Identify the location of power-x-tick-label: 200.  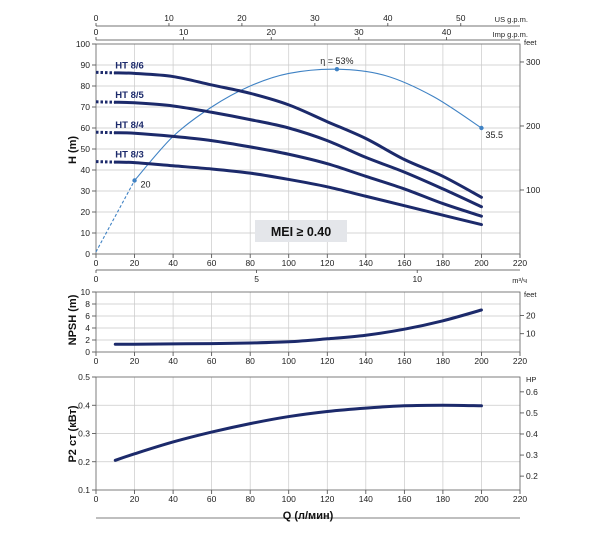
(481, 499).